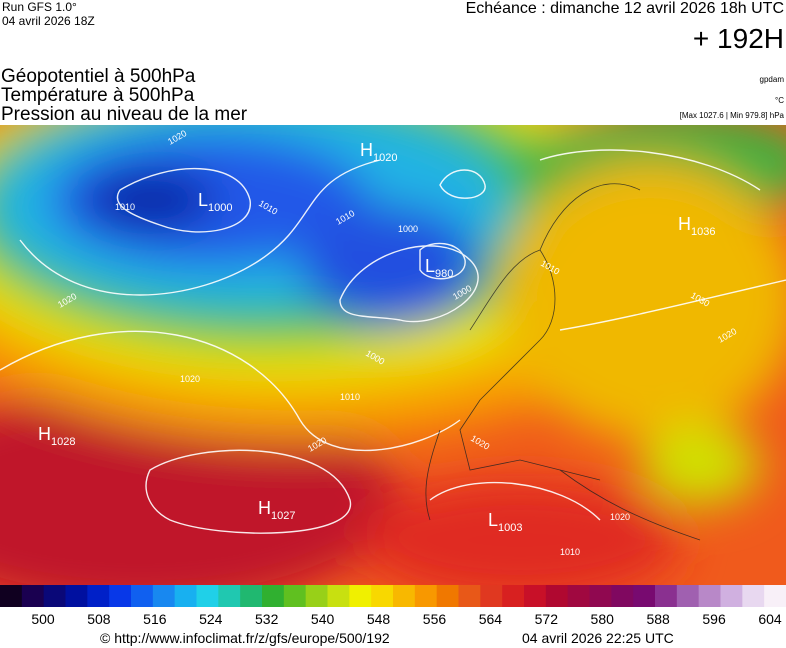 This screenshot has width=786, height=648. Describe the element at coordinates (408, 229) in the screenshot. I see `isobar-label: 1000` at that location.